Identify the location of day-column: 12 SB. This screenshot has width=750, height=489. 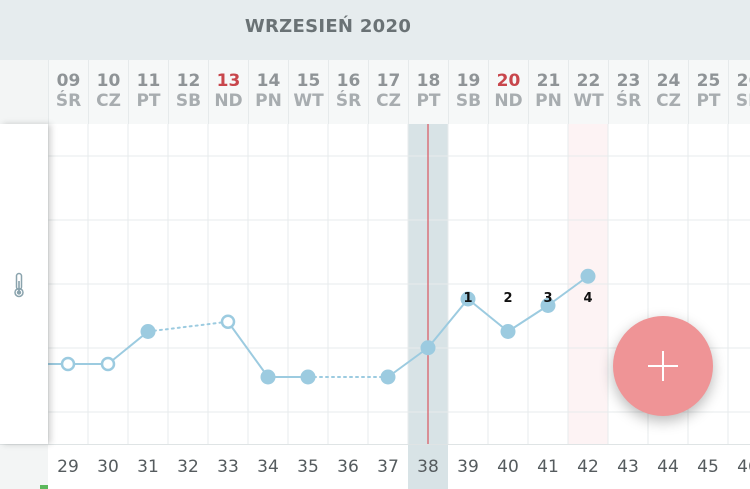
(188, 92).